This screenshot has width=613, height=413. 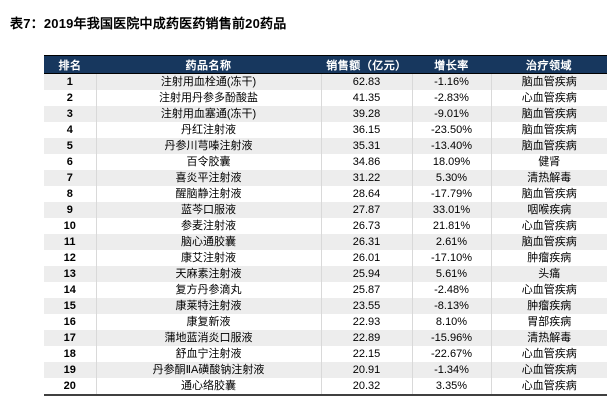 What do you see at coordinates (208, 98) in the screenshot?
I see `cell-name: 注射用丹参多酚酸盐` at bounding box center [208, 98].